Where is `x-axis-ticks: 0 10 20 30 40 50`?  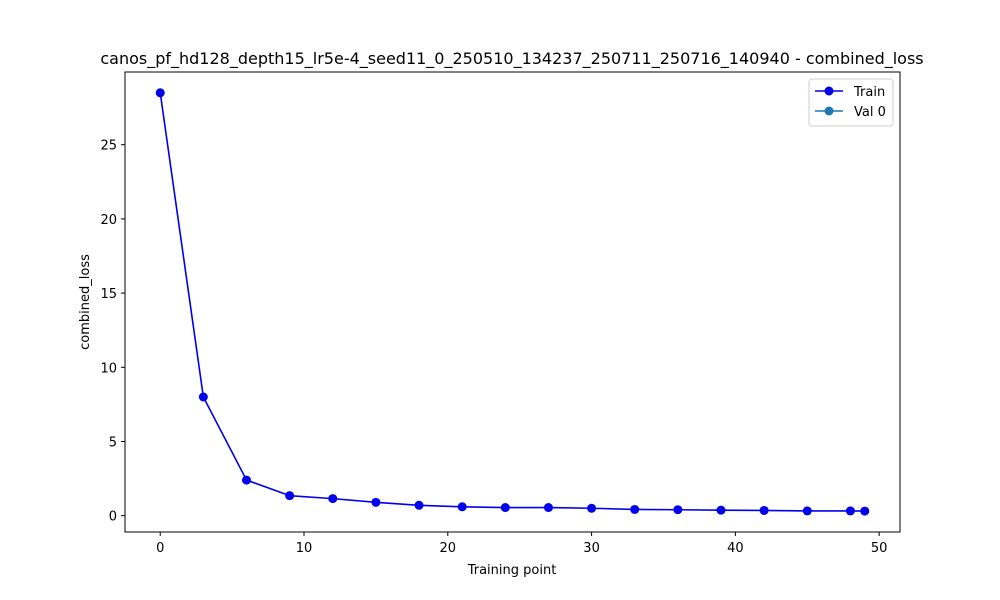 x-axis-ticks: 0 10 20 30 40 50 is located at coordinates (521, 544).